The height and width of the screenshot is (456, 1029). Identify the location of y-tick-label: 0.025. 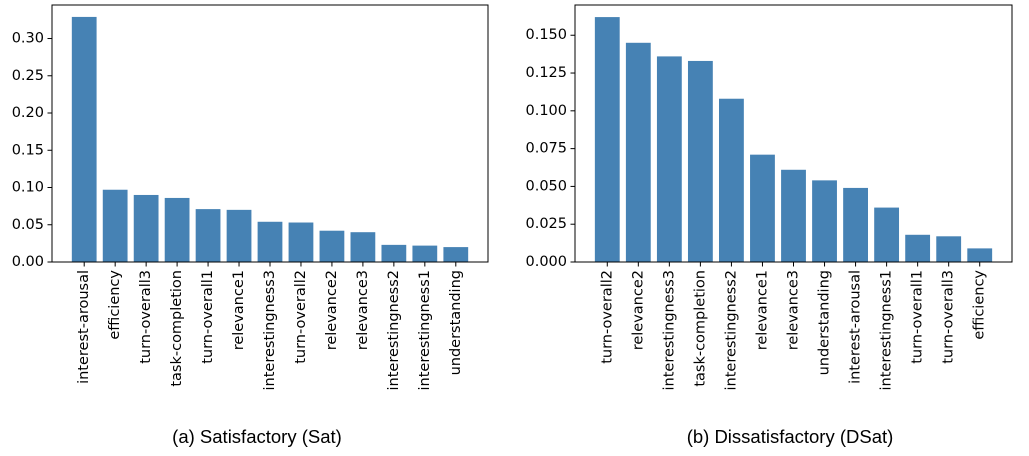
(546, 224).